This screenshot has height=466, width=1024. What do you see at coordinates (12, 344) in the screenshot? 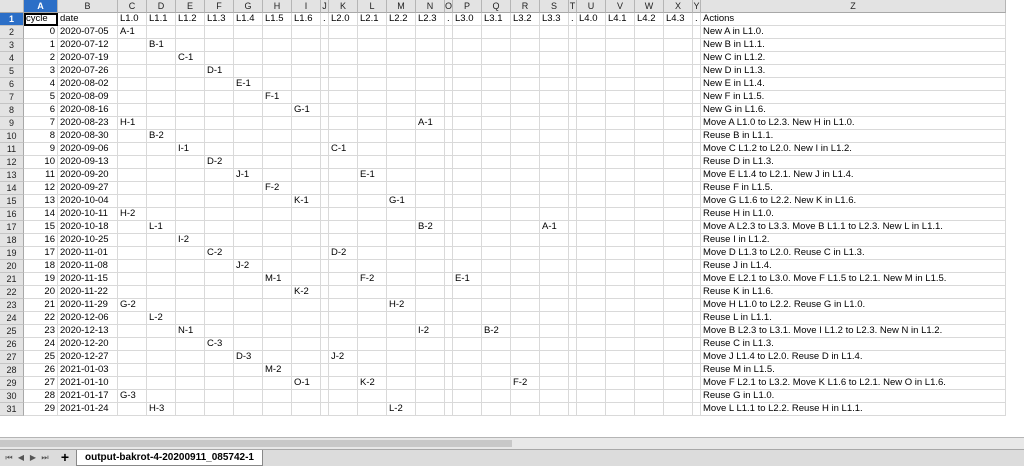
I see `row-header-26: 26` at bounding box center [12, 344].